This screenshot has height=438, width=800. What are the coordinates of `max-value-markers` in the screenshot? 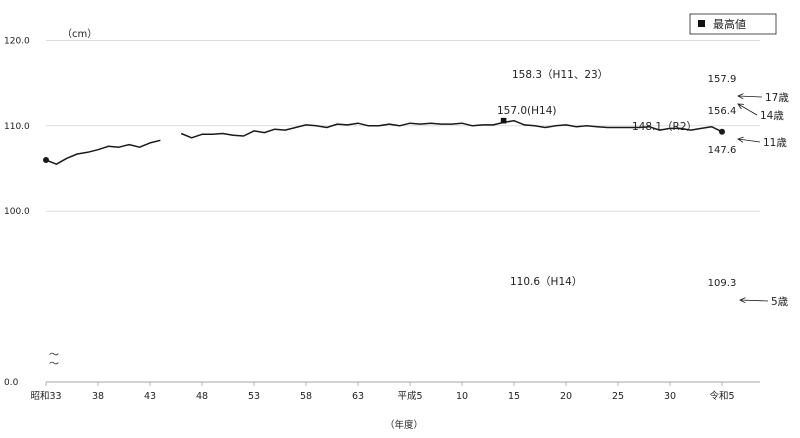 It's located at (503, 120).